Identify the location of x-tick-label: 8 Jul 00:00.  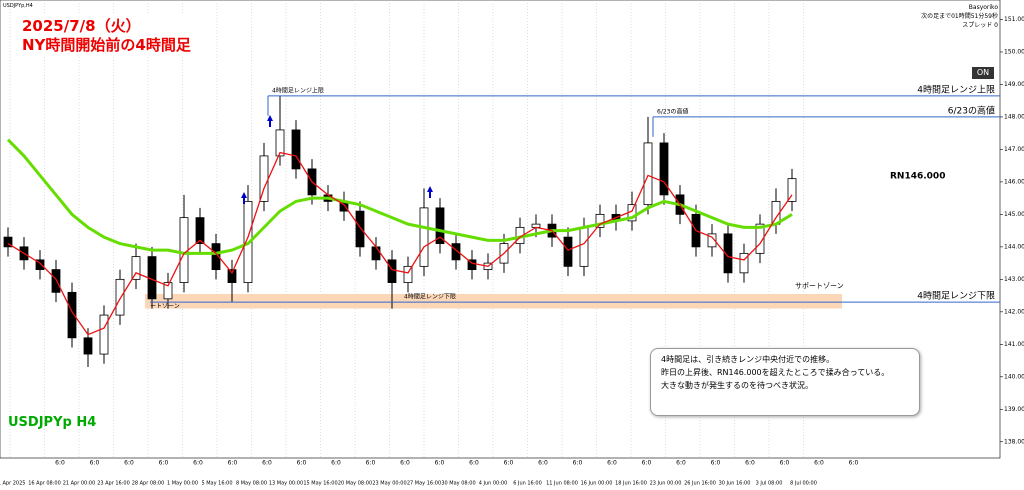
(803, 484).